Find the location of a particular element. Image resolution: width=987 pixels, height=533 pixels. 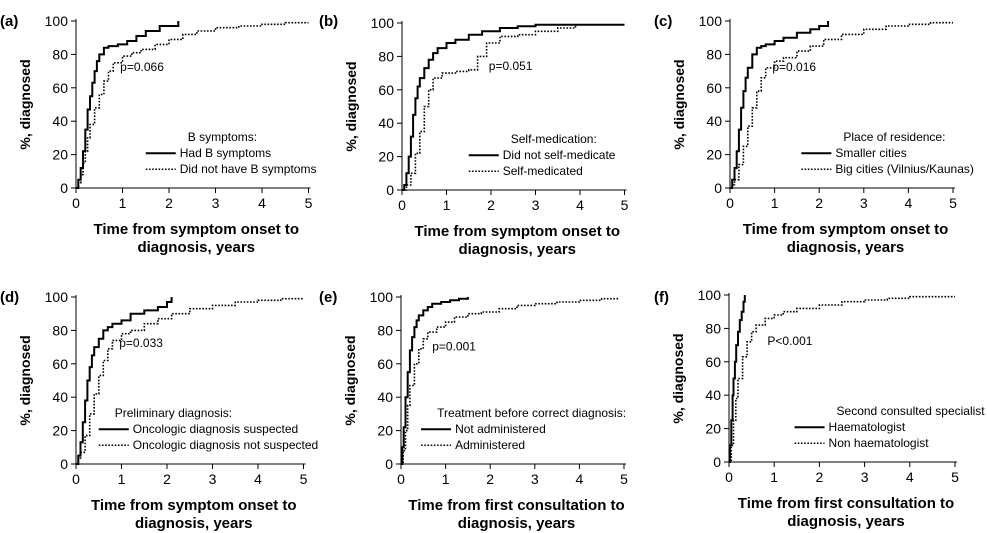

p-value-annotation: p=0.066 is located at coordinates (142, 67).